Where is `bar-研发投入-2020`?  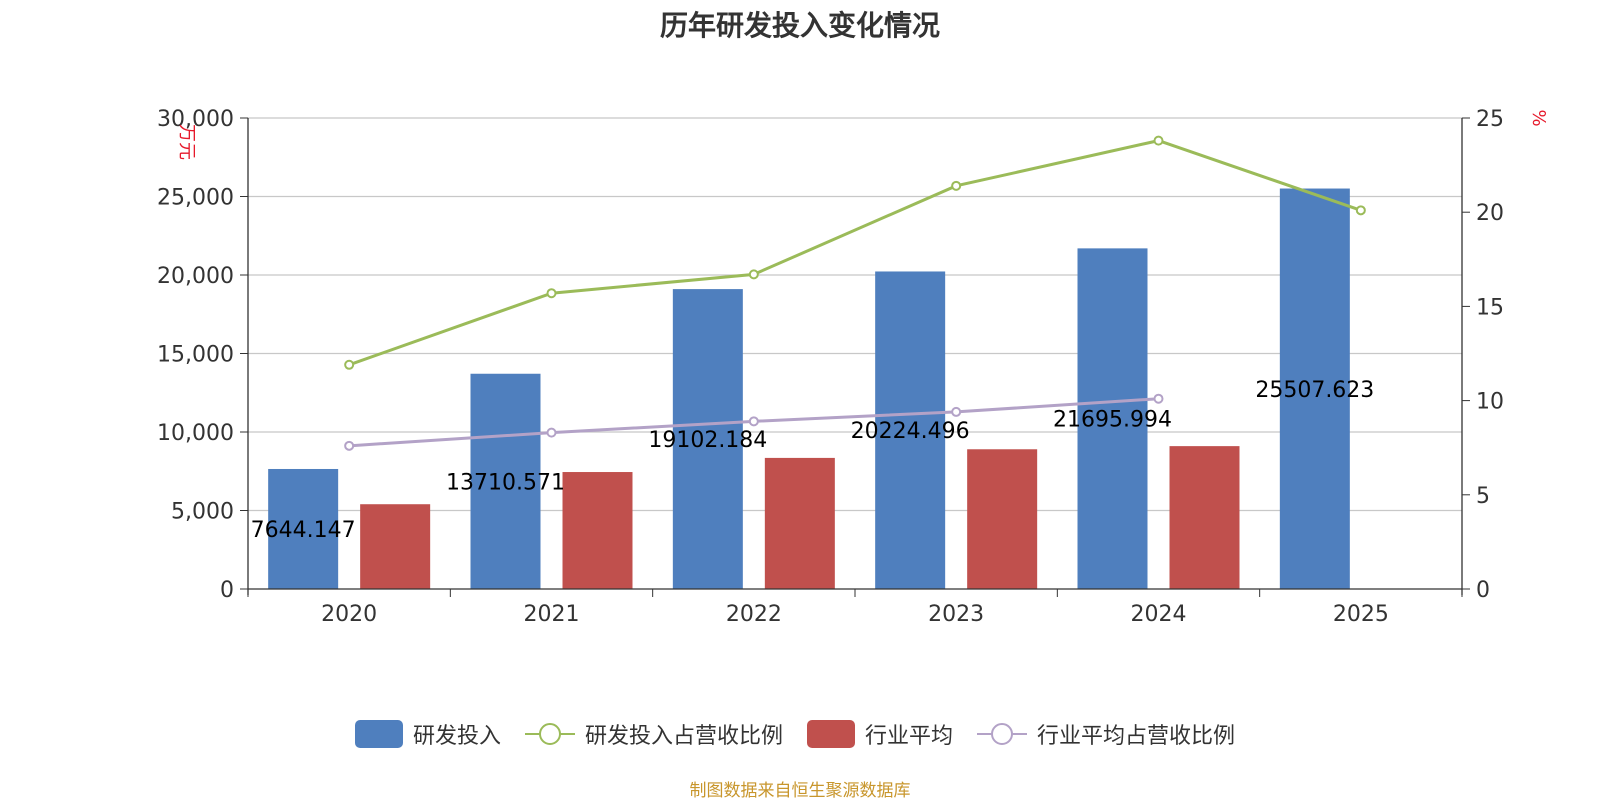
bar-研发投入-2020 is located at coordinates (303, 528).